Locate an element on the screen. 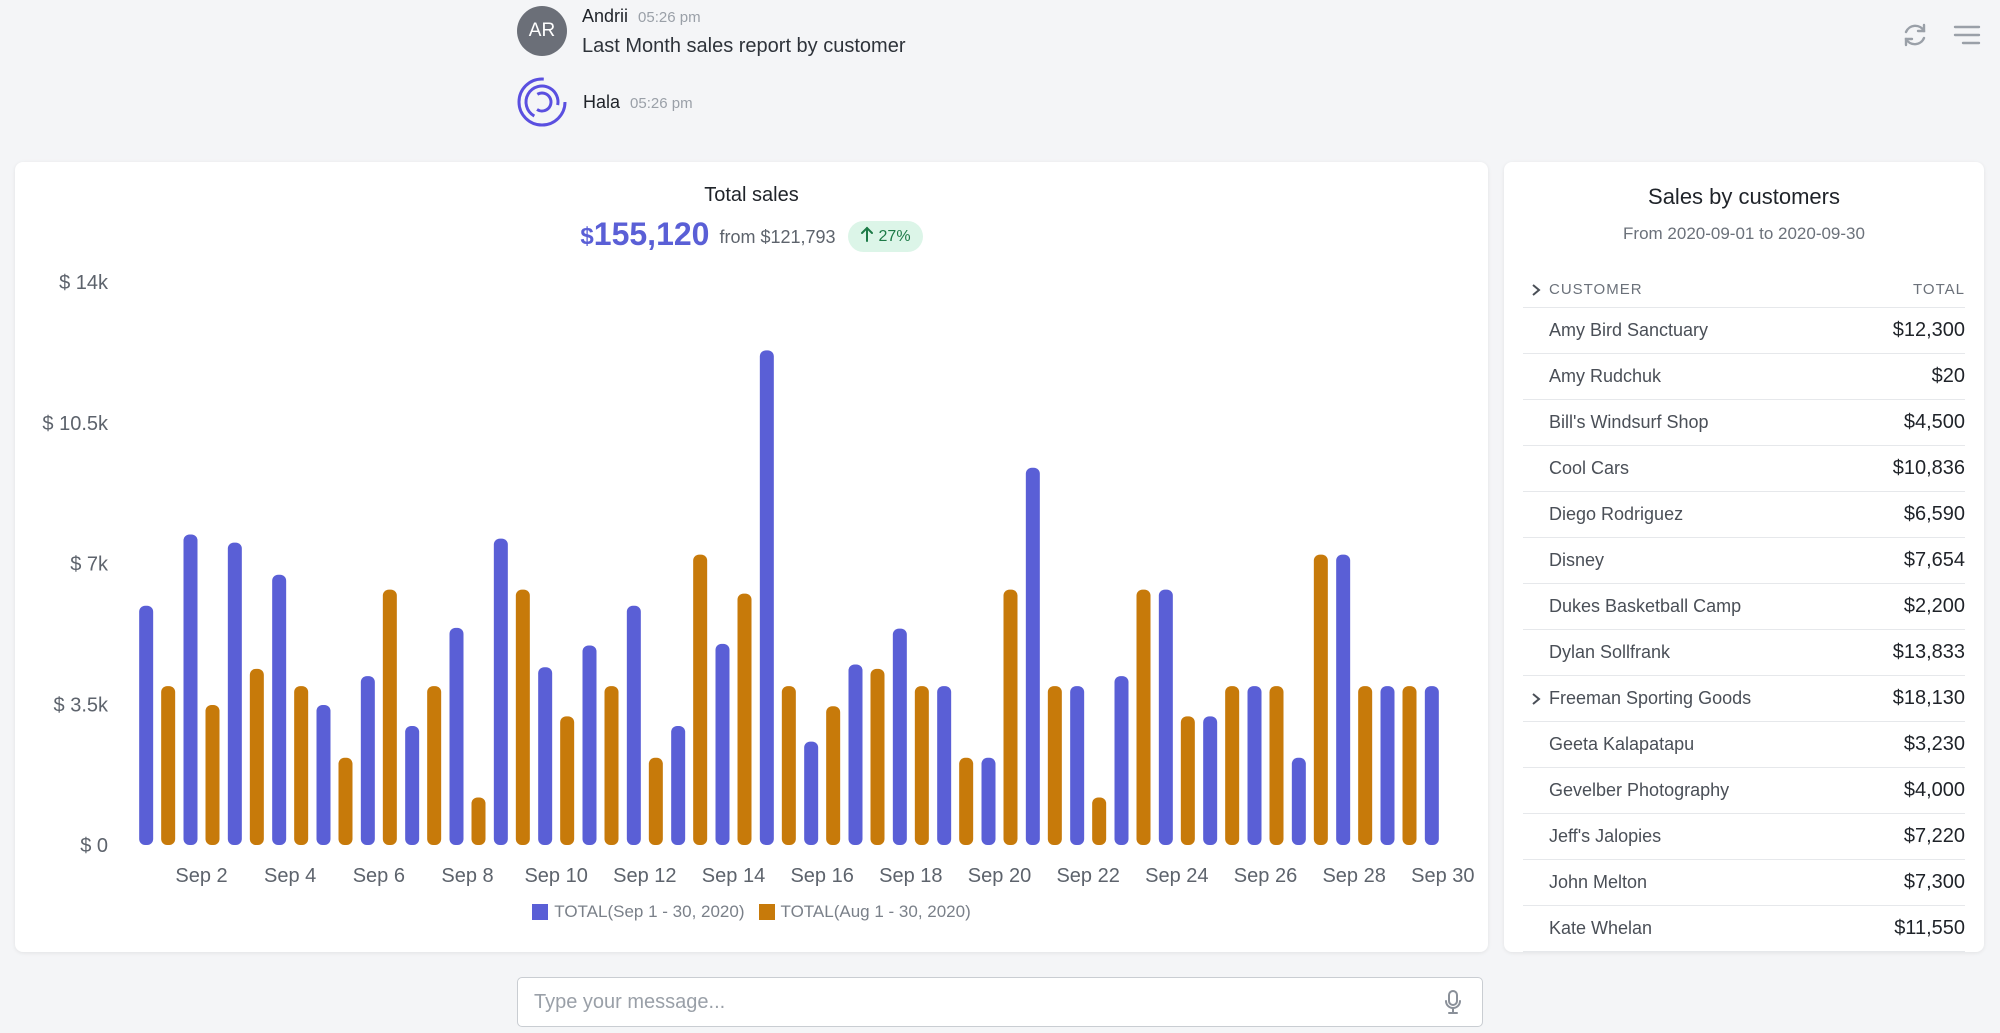 The height and width of the screenshot is (1033, 2000). message-input is located at coordinates (987, 1002).